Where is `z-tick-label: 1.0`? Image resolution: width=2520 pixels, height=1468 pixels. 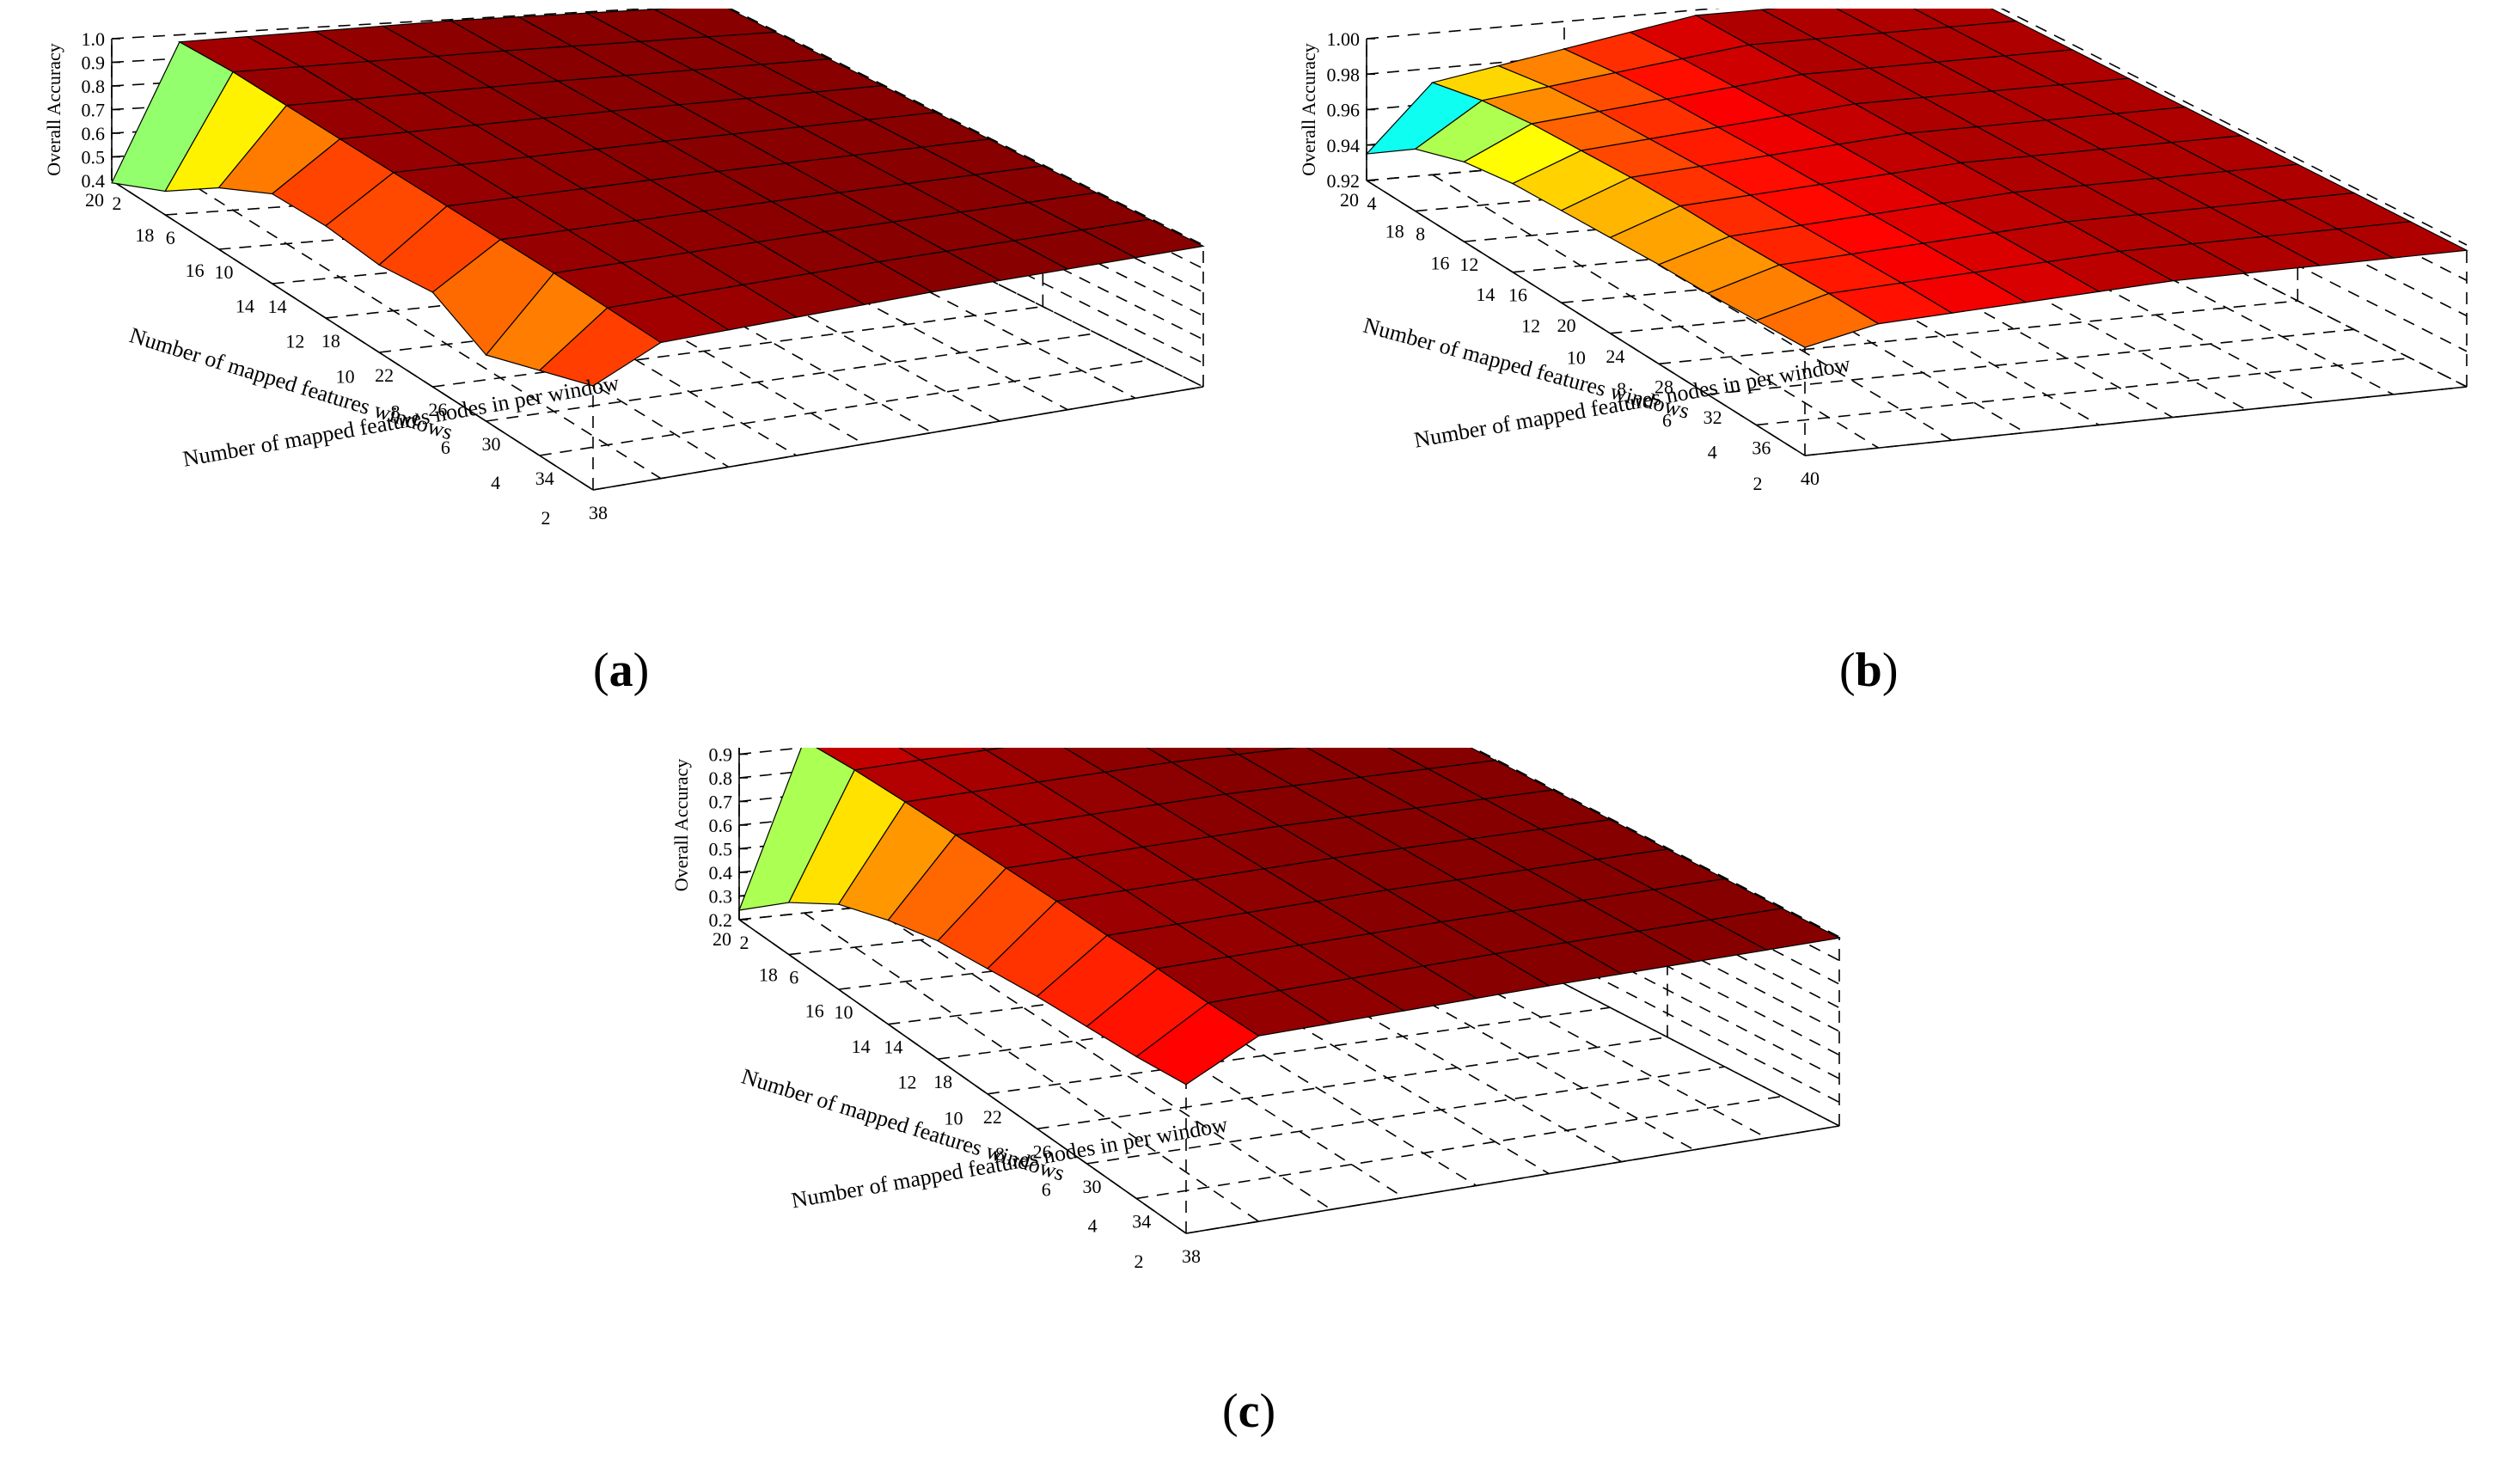 z-tick-label: 1.0 is located at coordinates (94, 39).